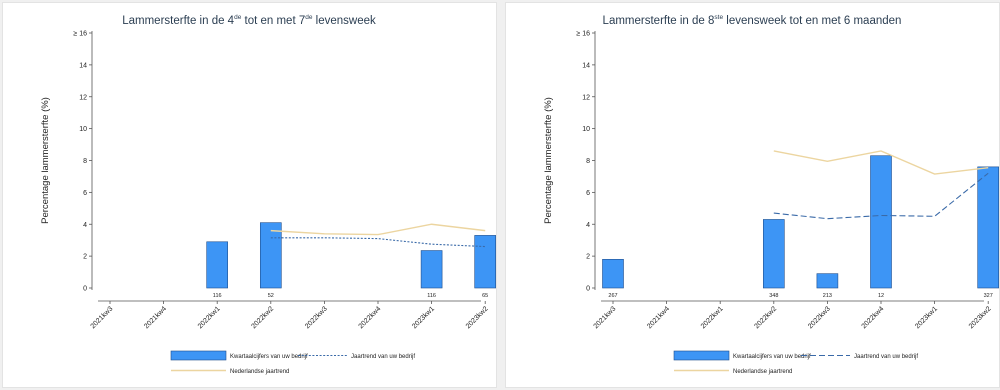 Image resolution: width=1000 pixels, height=390 pixels. Describe the element at coordinates (344, 21) in the screenshot. I see `title-part: levensweek` at that location.